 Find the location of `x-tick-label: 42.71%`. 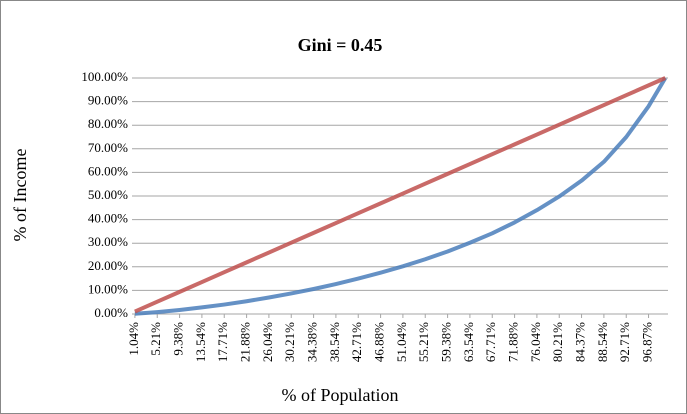

x-tick-label: 42.71% is located at coordinates (356, 342).